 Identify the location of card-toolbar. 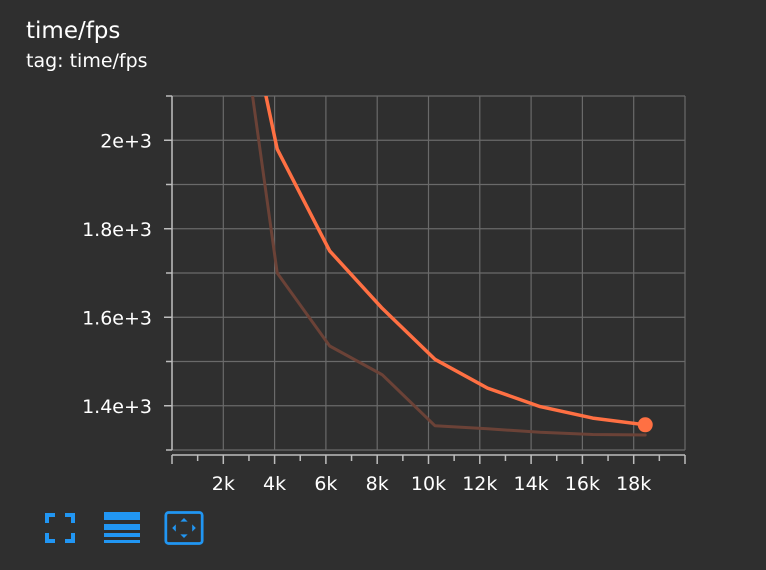
(122, 528).